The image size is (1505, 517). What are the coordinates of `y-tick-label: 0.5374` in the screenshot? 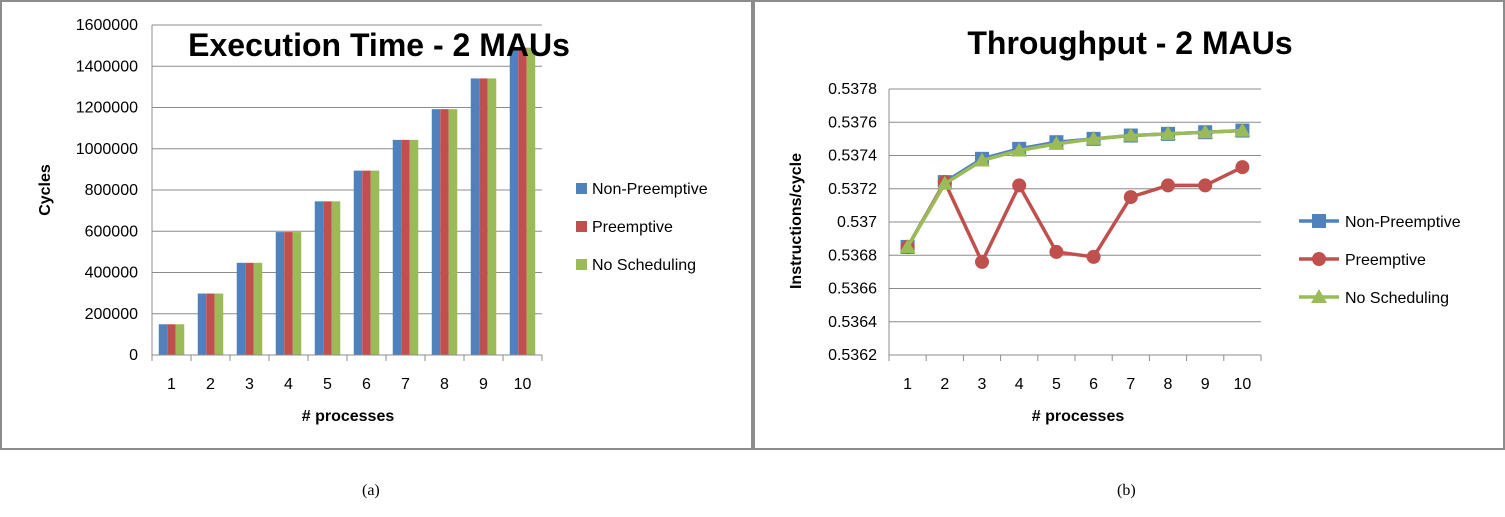 It's located at (852, 156).